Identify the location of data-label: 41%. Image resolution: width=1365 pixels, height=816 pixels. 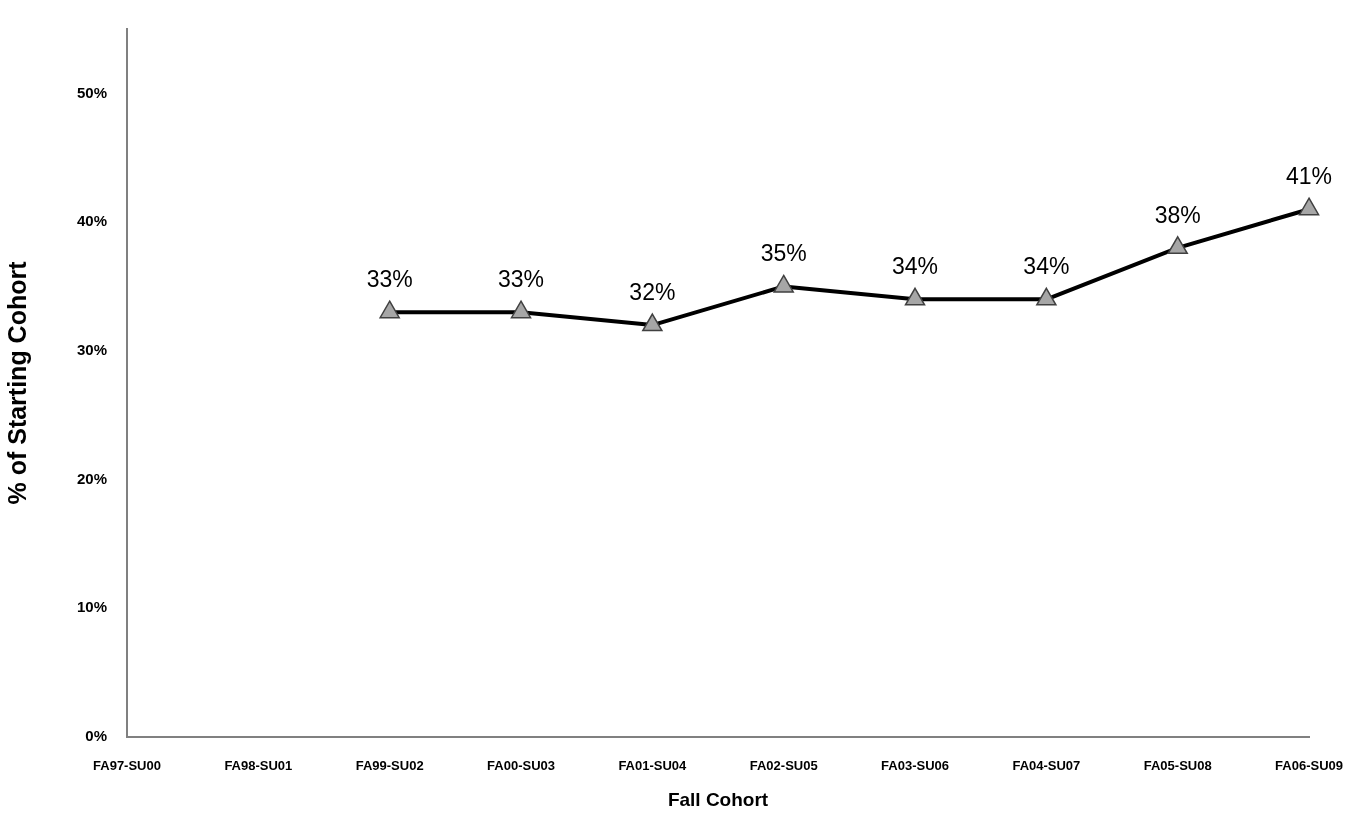
(1309, 176).